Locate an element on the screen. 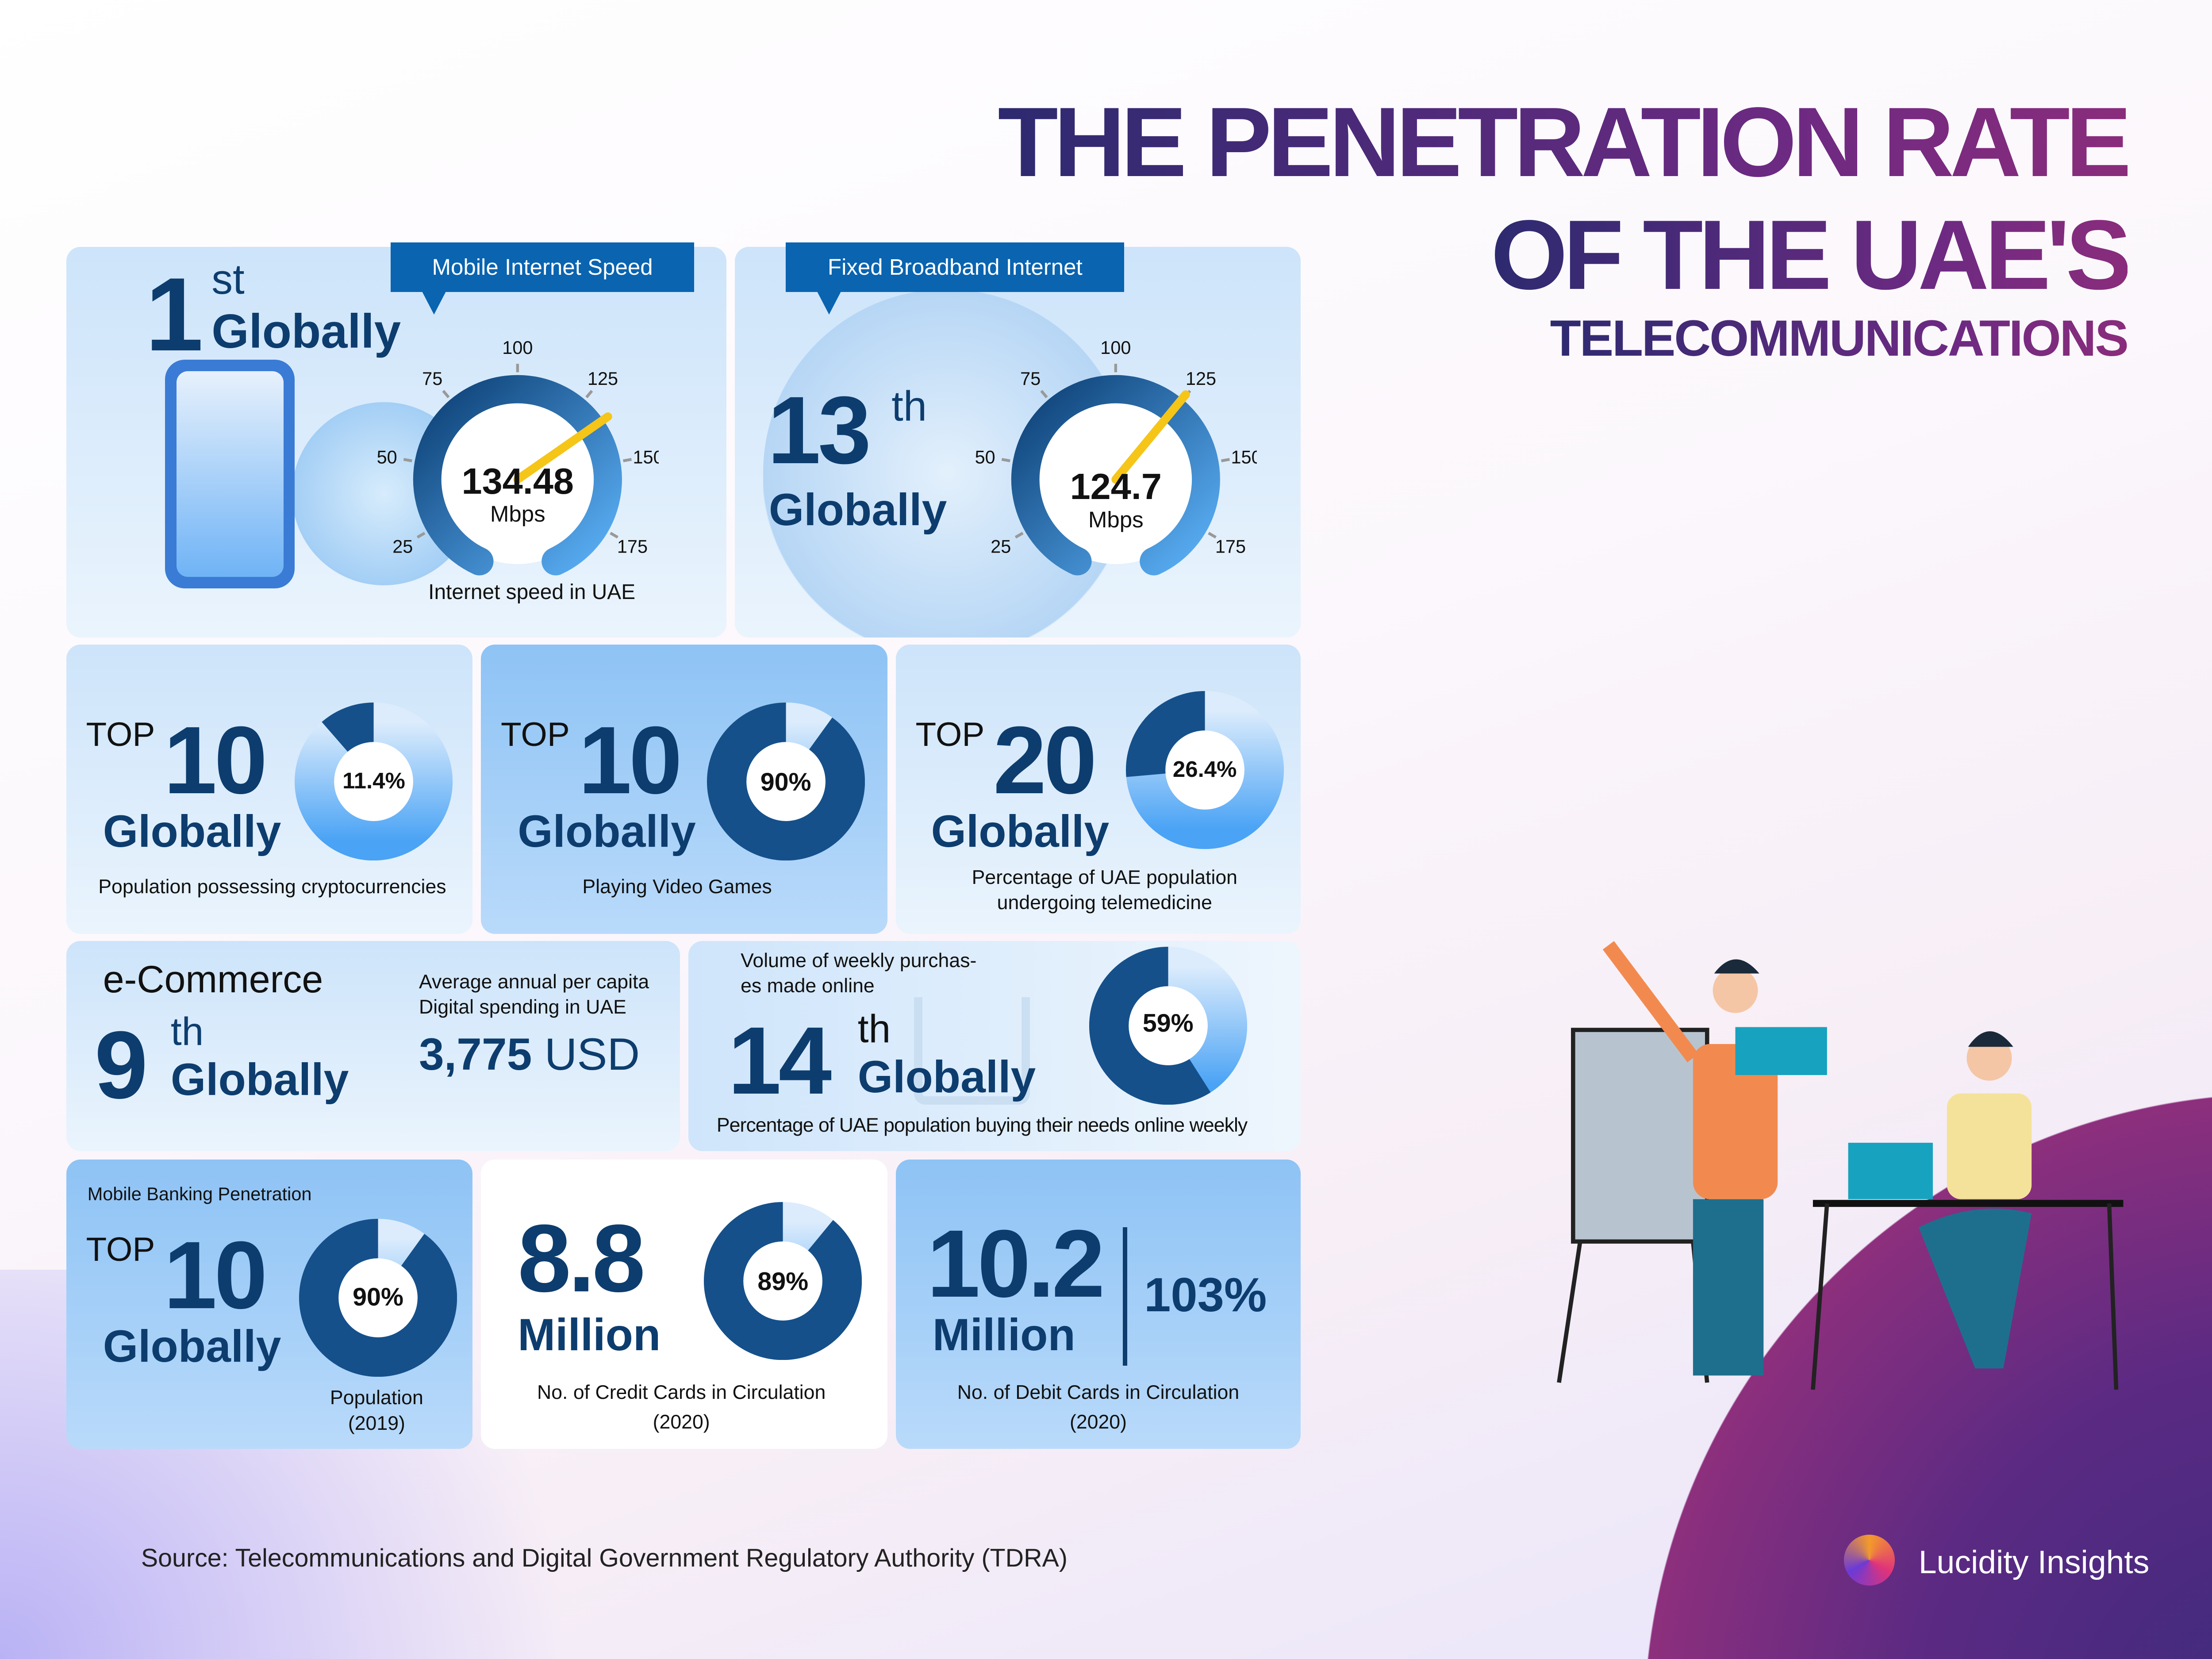 Image resolution: width=2212 pixels, height=1659 pixels. cart-icon is located at coordinates (972, 1051).